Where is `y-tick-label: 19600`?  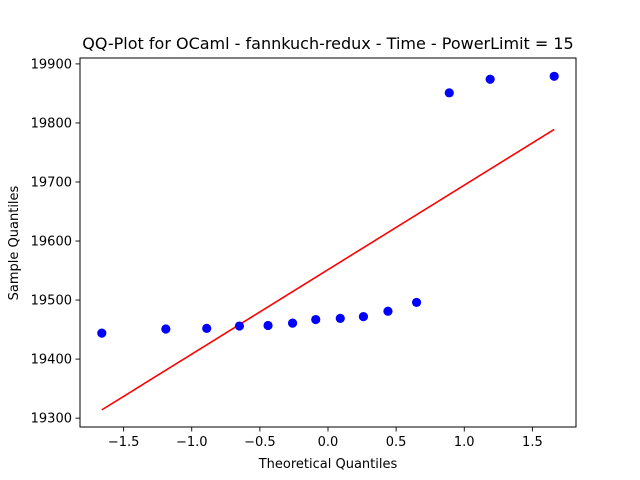
y-tick-label: 19600 is located at coordinates (51, 242).